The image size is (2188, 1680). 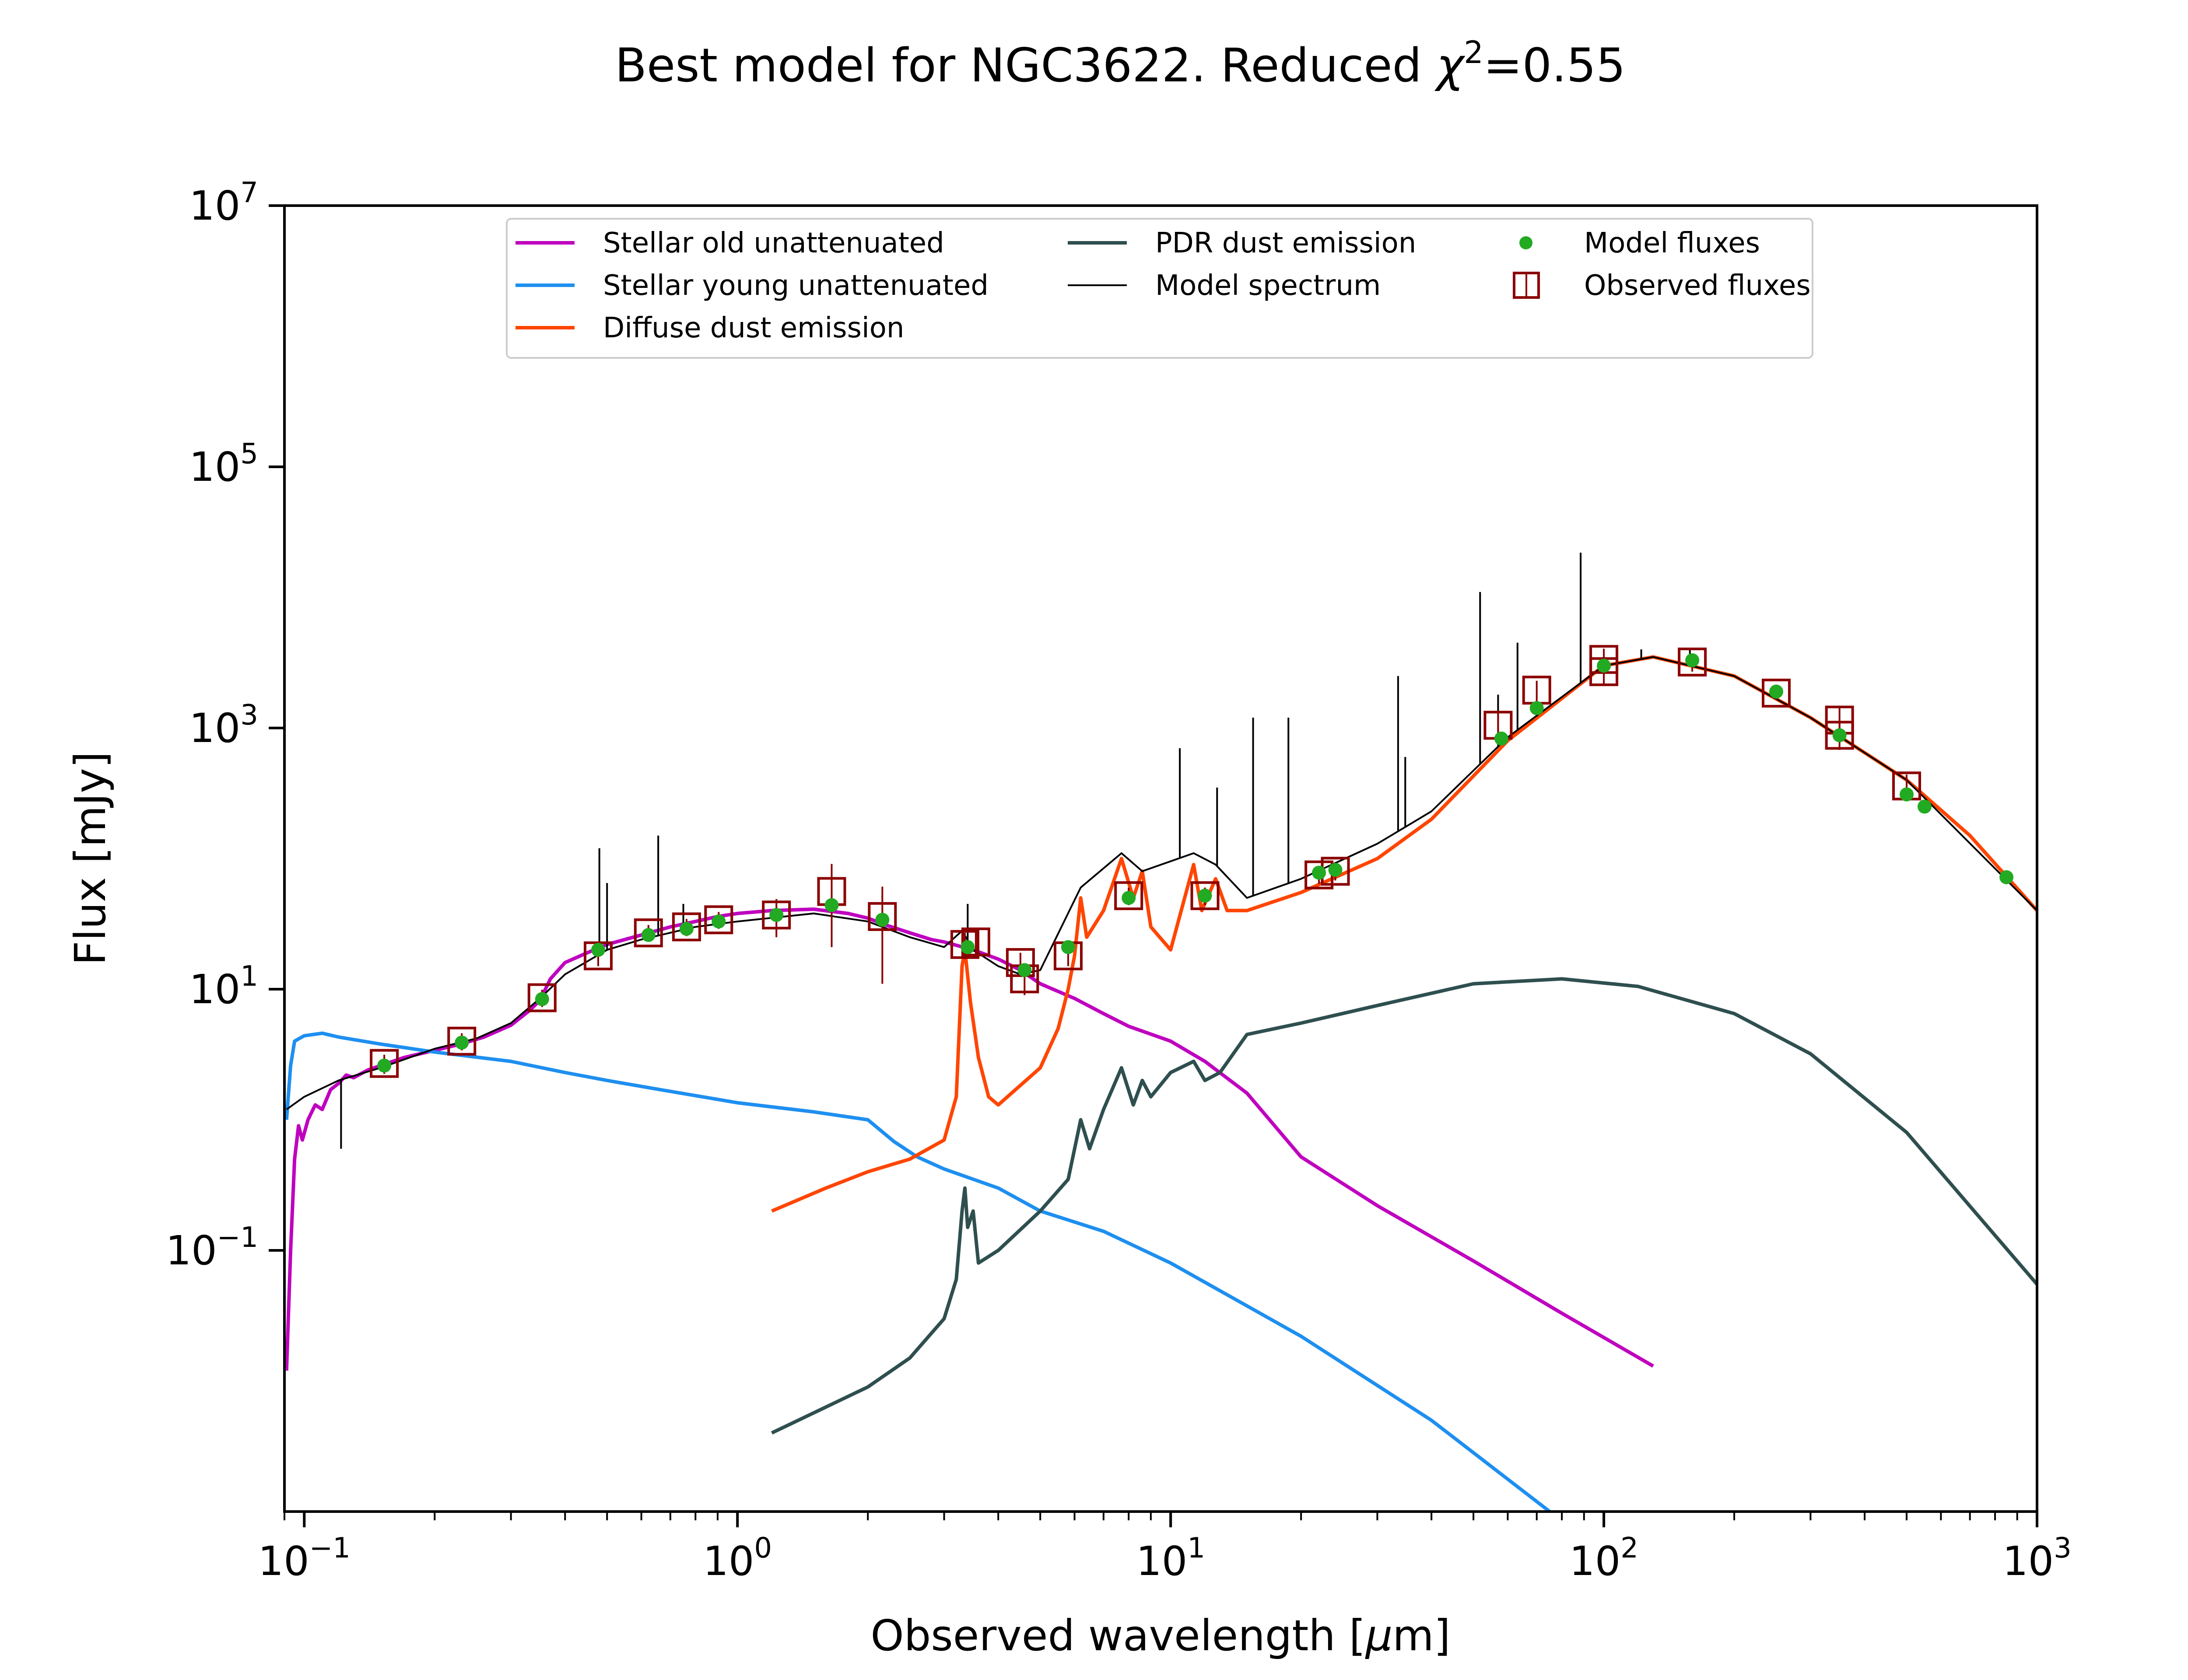 What do you see at coordinates (223, 986) in the screenshot?
I see `y-tick-label: 10¹` at bounding box center [223, 986].